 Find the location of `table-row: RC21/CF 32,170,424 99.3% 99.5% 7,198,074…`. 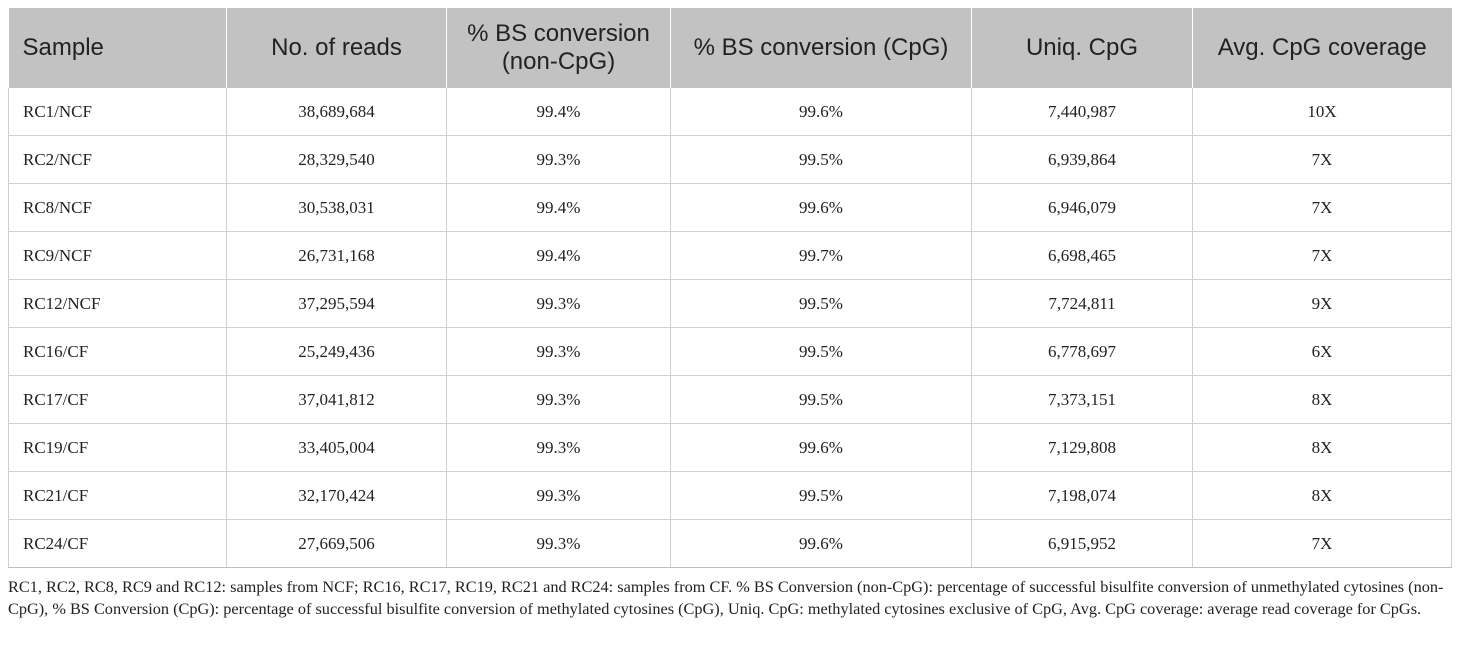

table-row: RC21/CF 32,170,424 99.3% 99.5% 7,198,074… is located at coordinates (730, 495).